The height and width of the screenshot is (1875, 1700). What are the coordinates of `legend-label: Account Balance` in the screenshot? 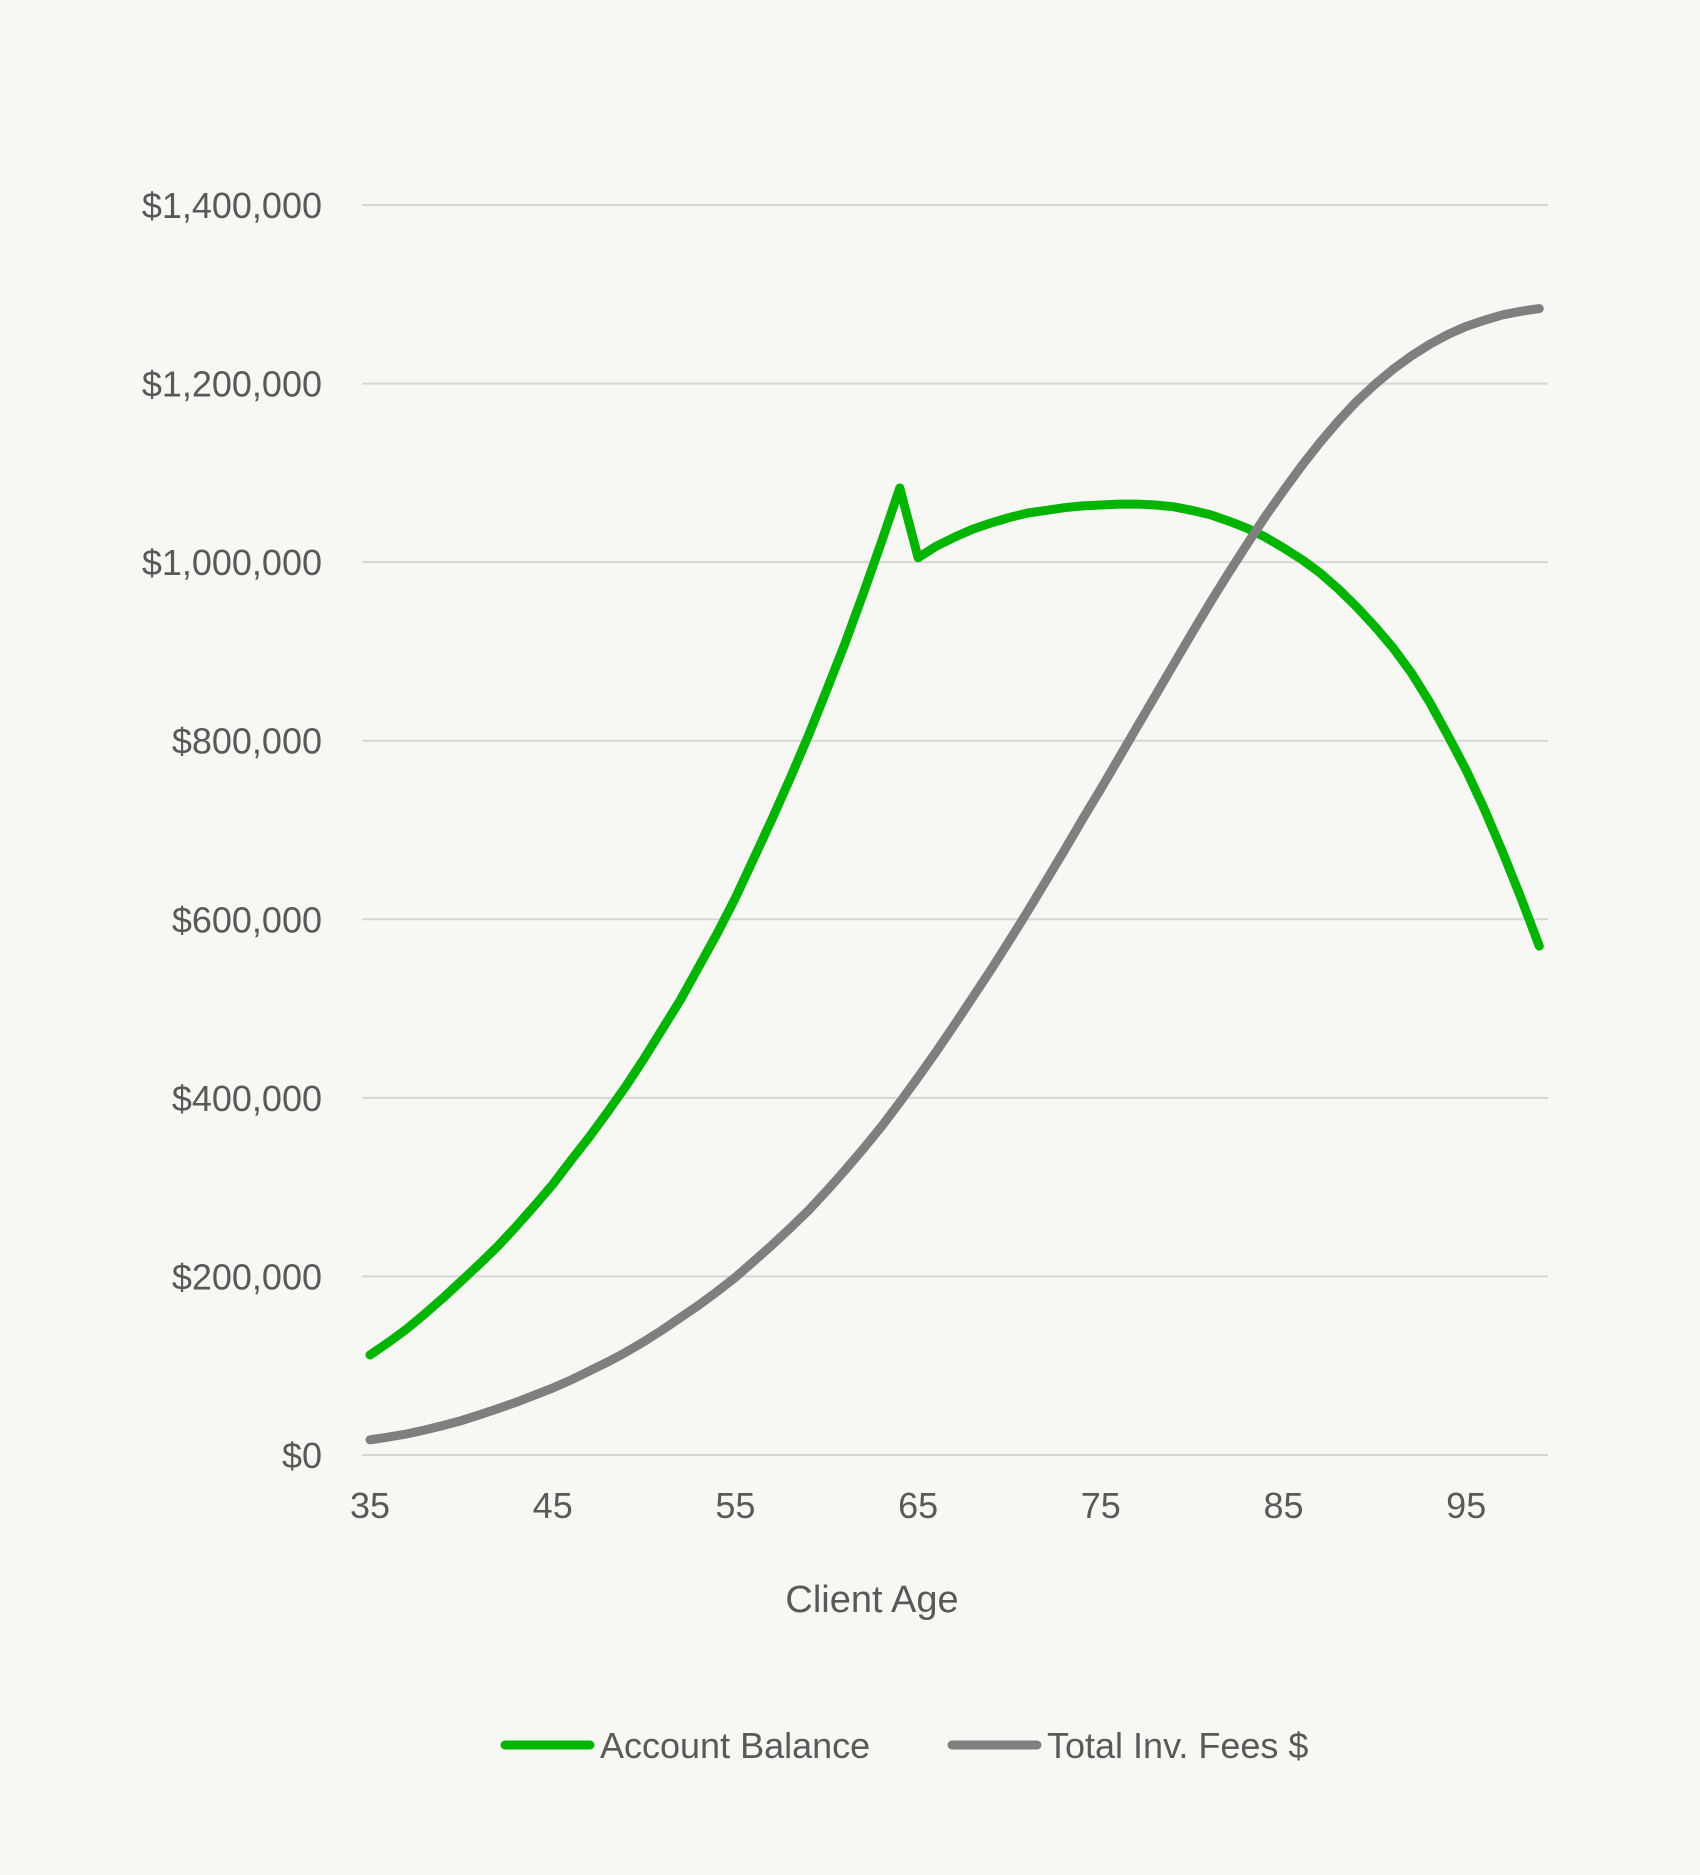 It's located at (735, 1745).